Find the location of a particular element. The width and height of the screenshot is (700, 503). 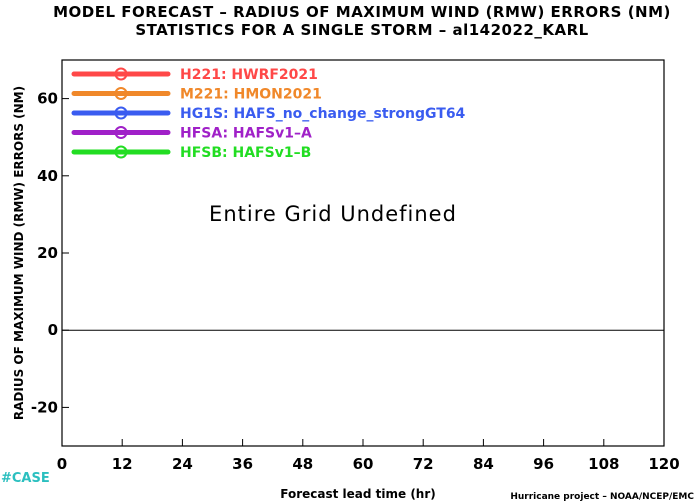

y-tick-label: -20 is located at coordinates (44, 407).